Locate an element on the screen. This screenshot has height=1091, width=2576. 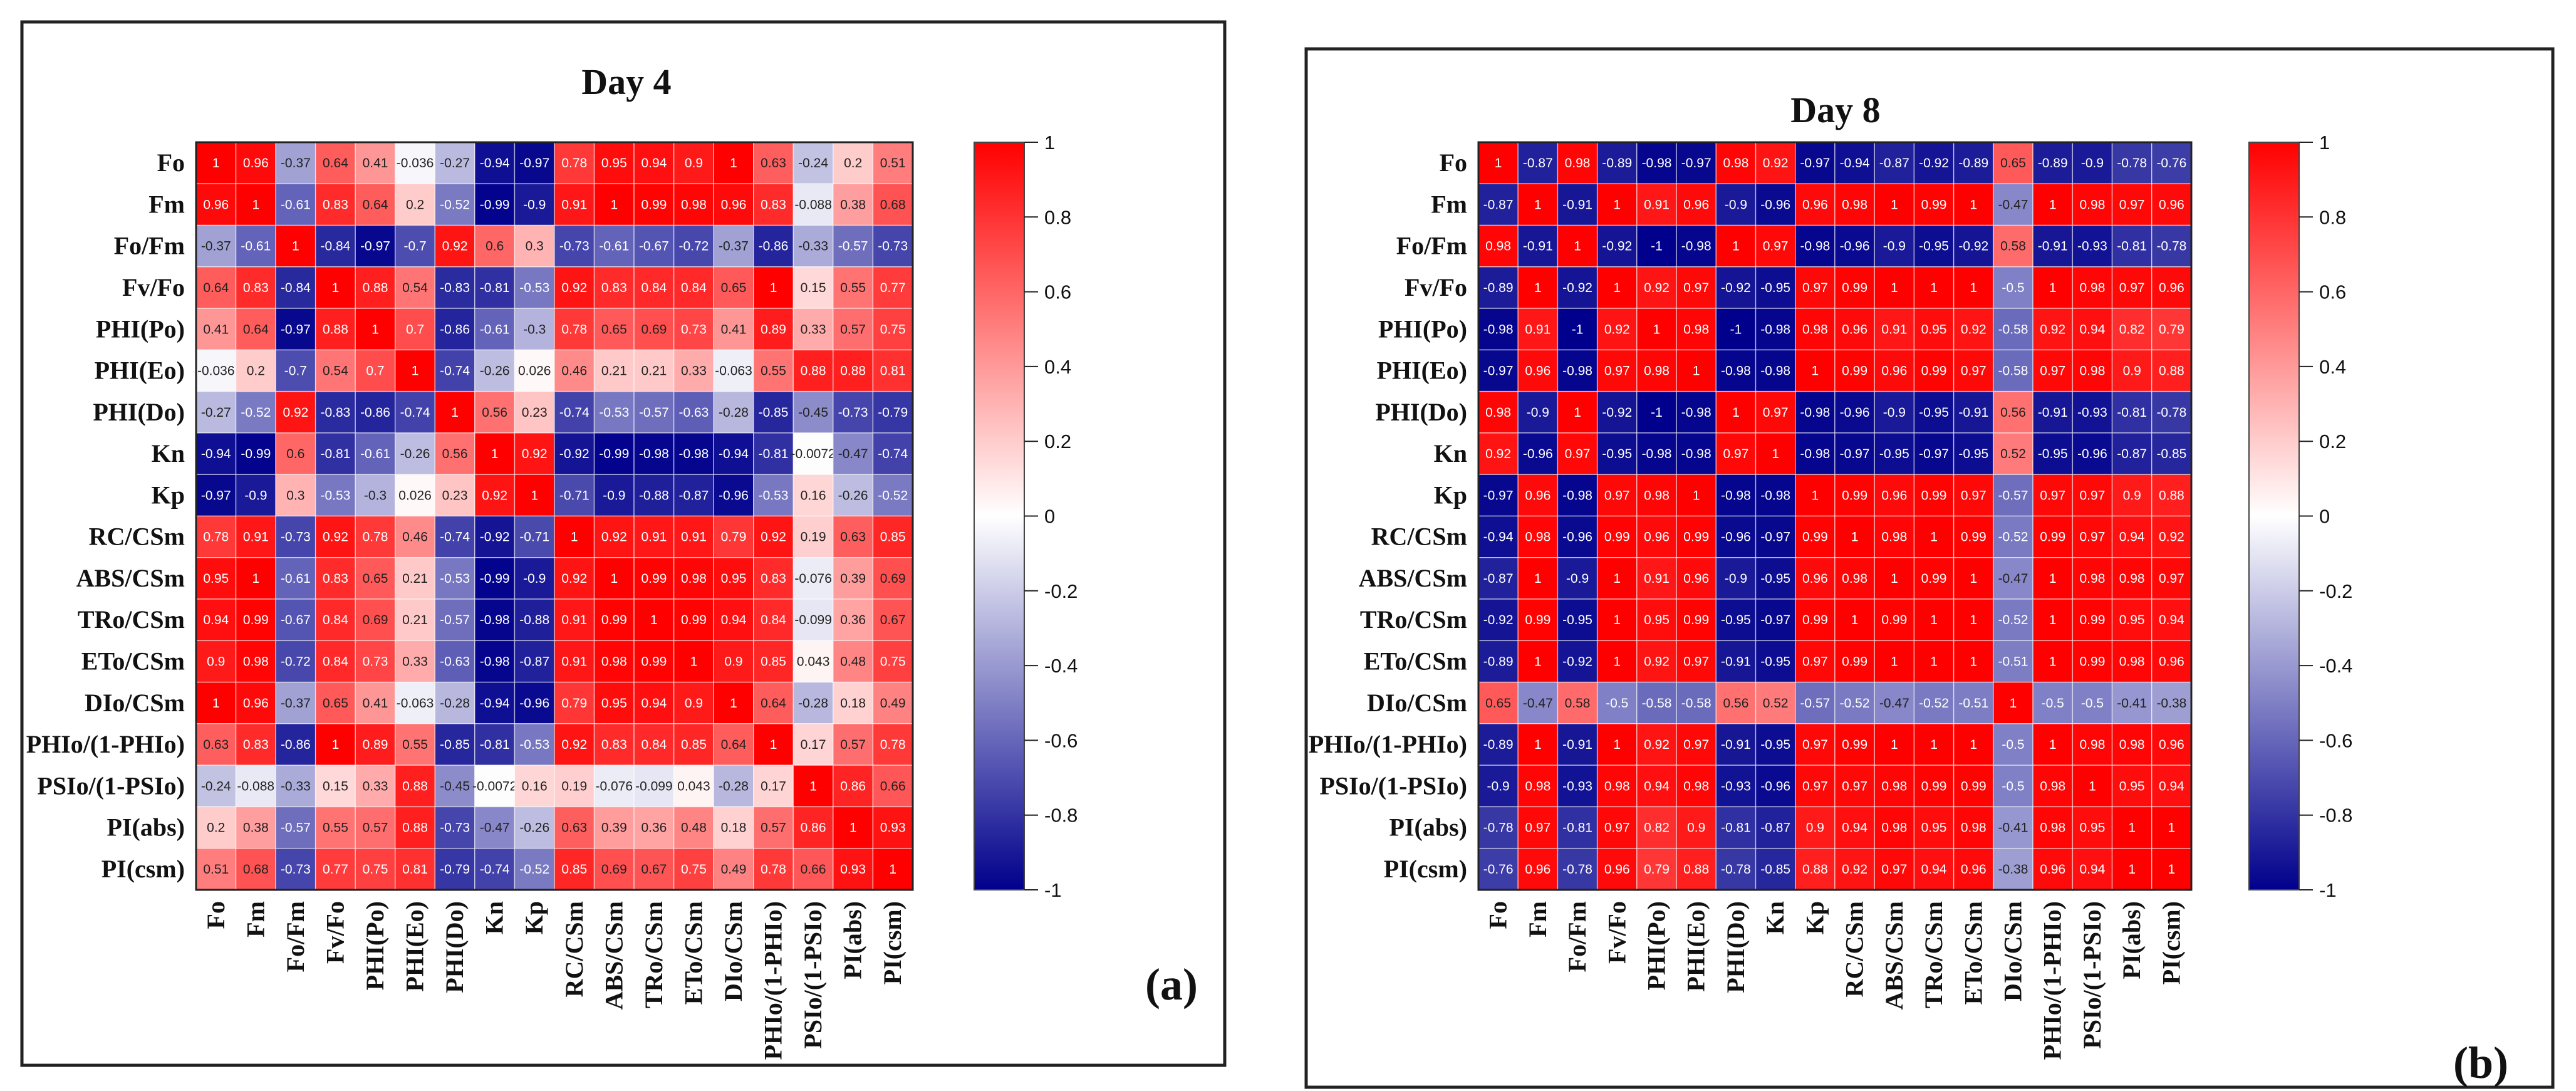
cell-value-label: -0.98 is located at coordinates (1815, 454).